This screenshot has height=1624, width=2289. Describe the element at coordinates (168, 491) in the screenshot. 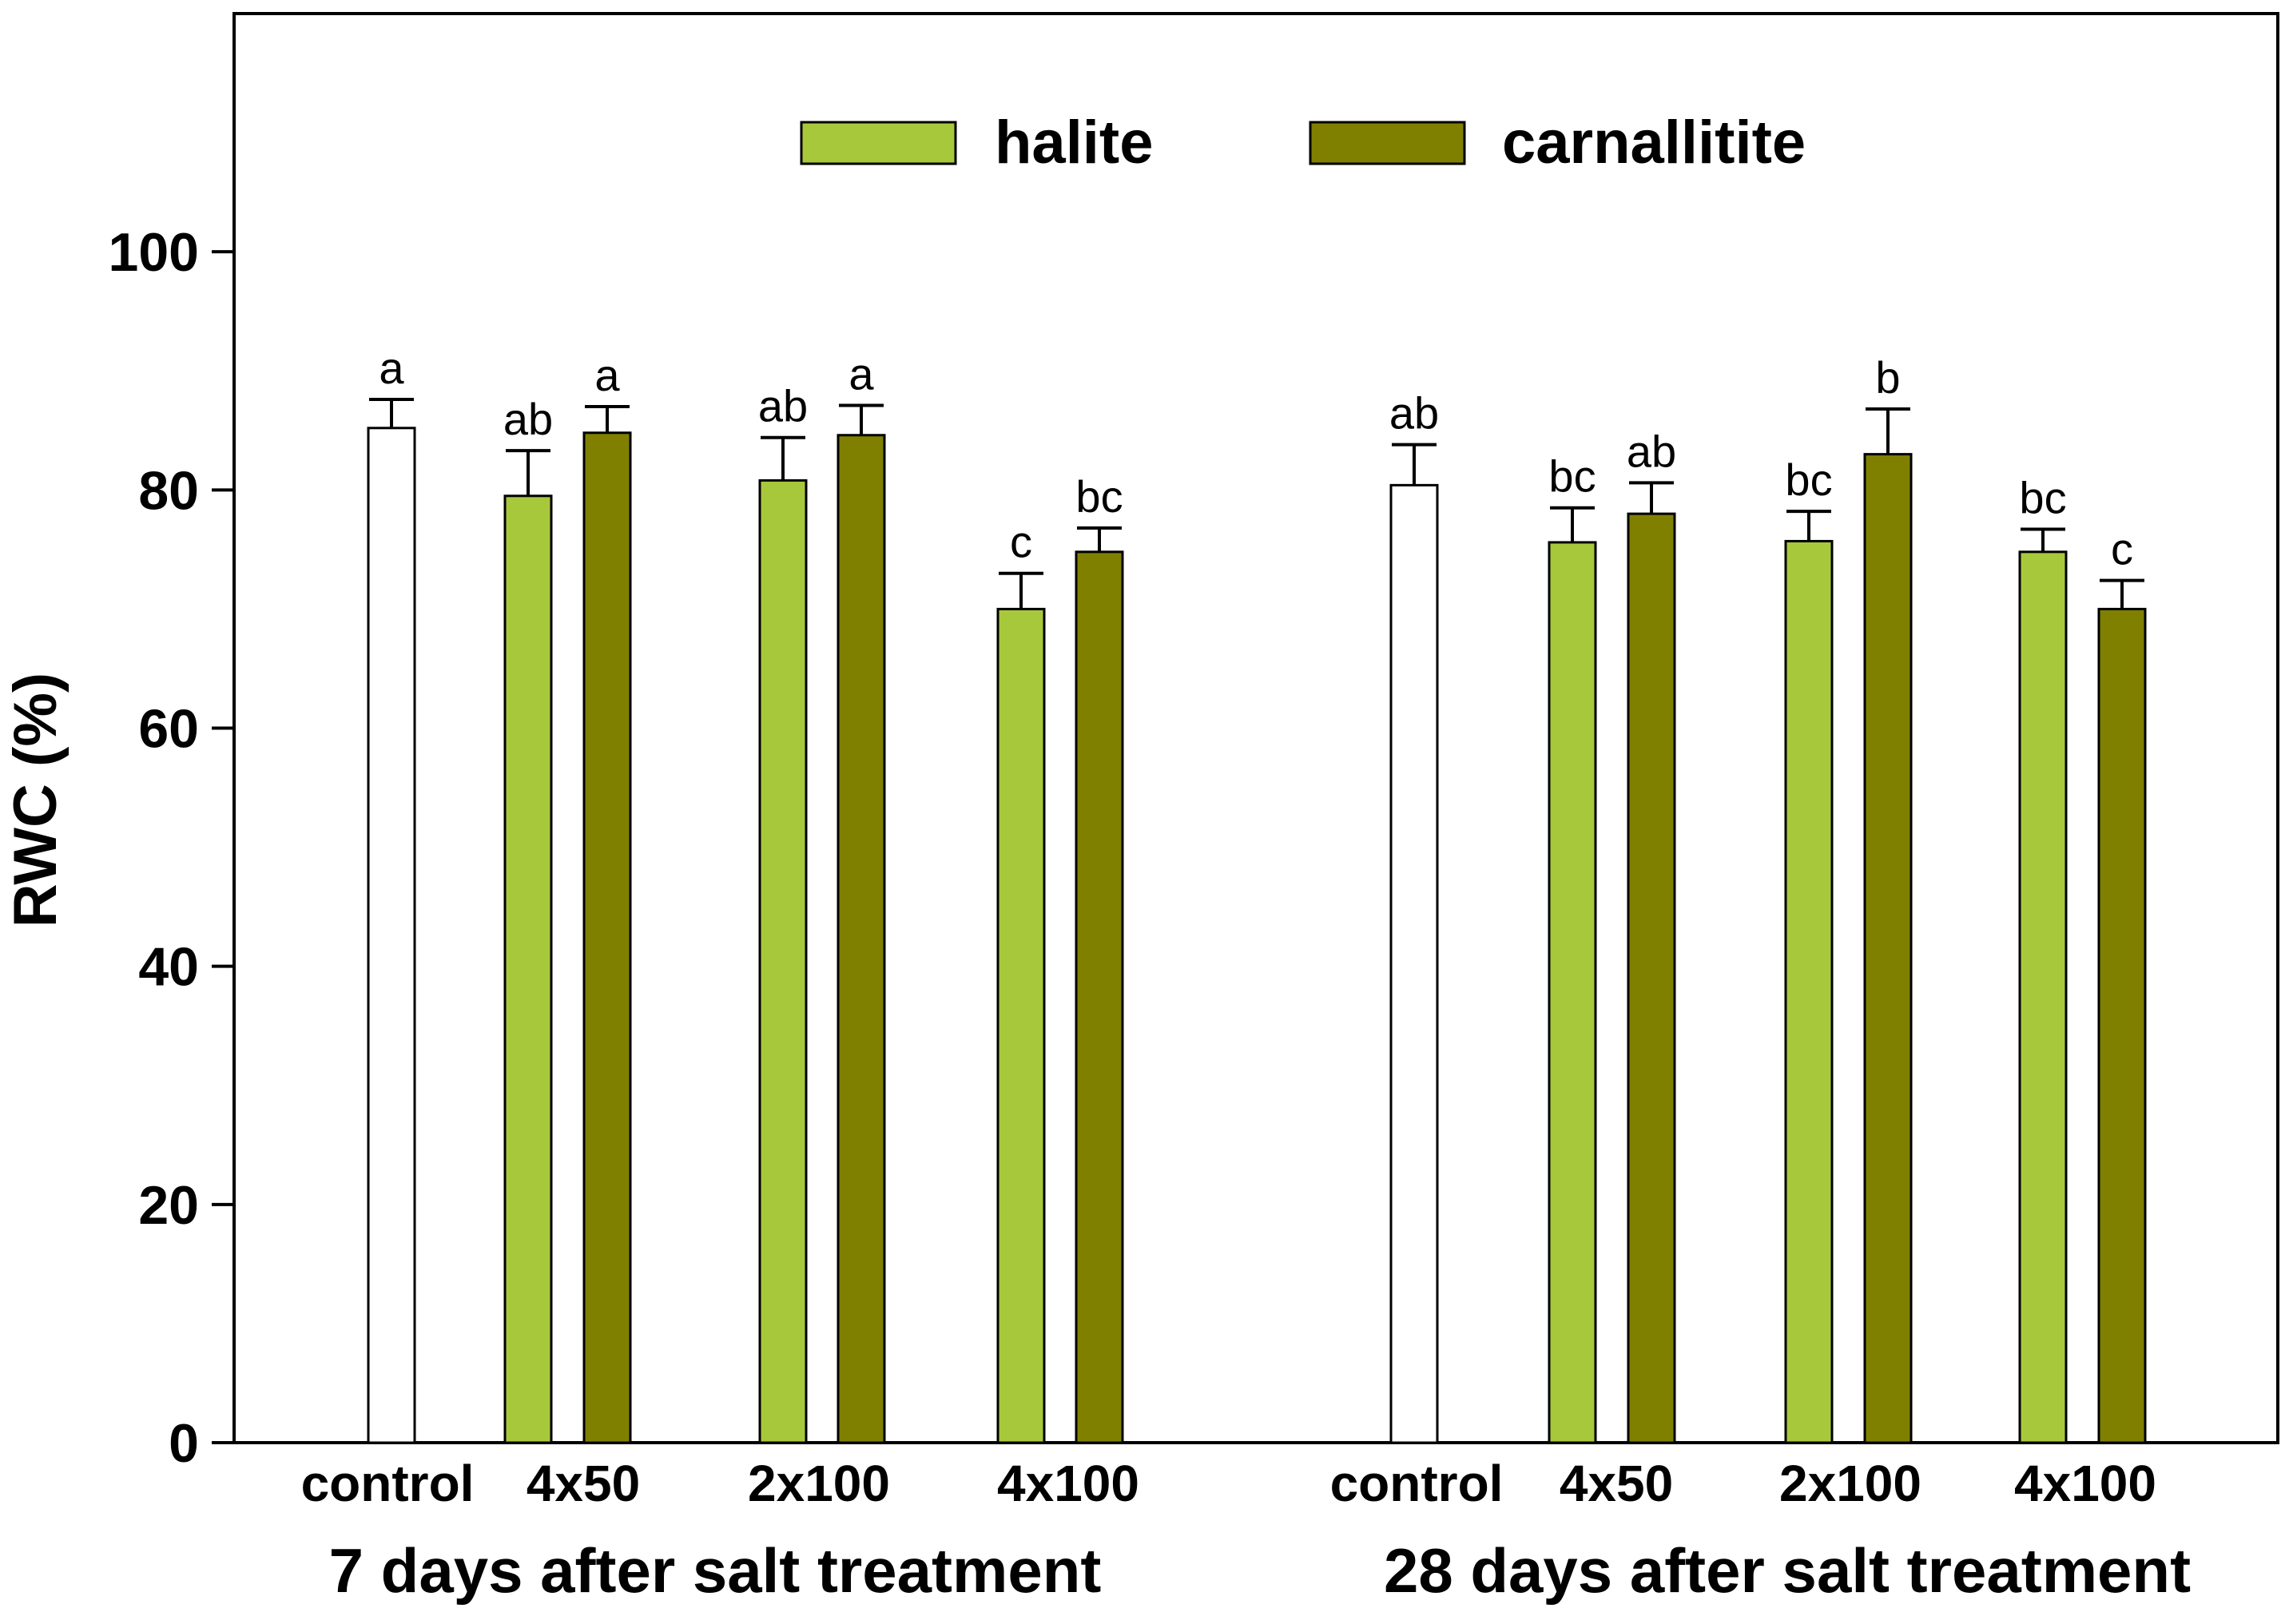

I see `y-tick-label: 80` at that location.